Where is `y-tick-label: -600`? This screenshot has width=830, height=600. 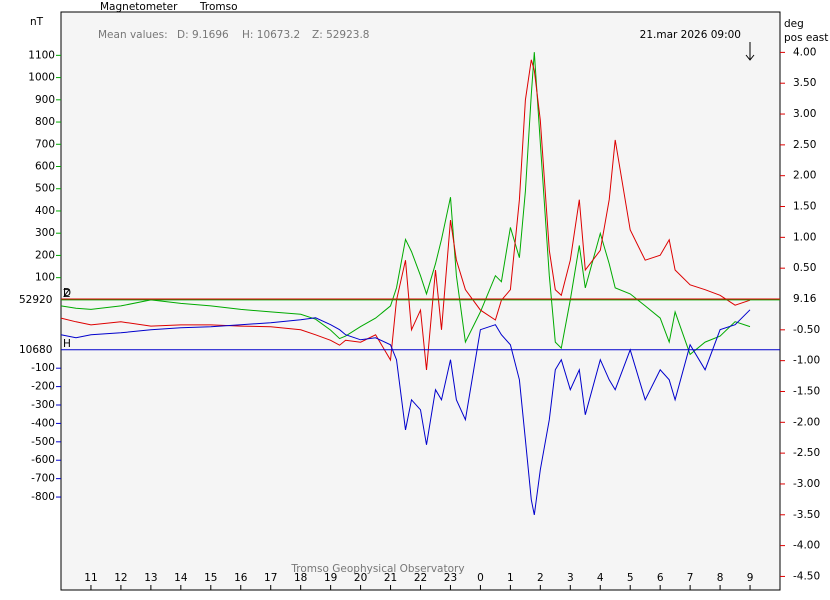 y-tick-label: -600 is located at coordinates (43, 460).